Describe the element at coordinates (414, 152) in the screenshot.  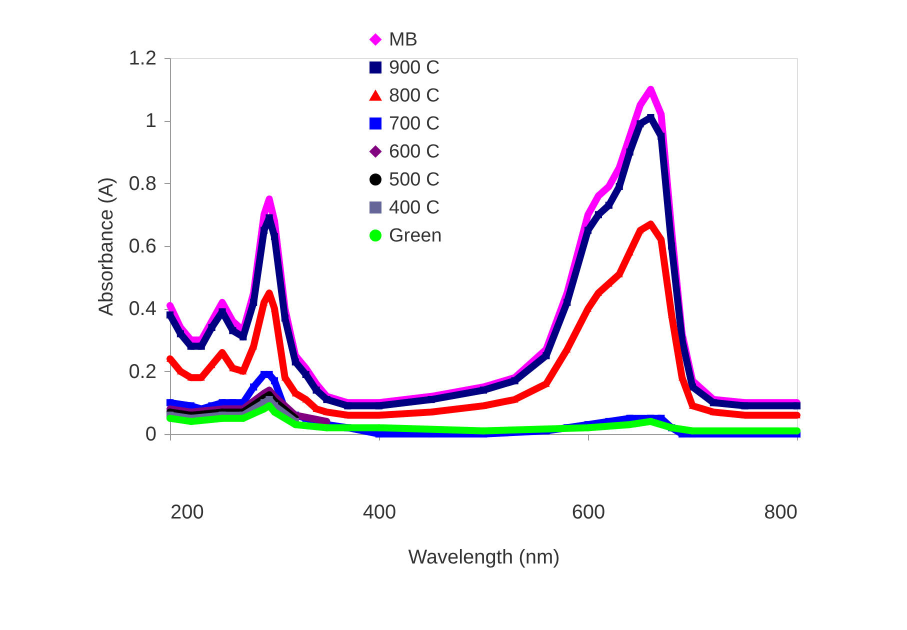
I see `legend-label: 600 C` at that location.